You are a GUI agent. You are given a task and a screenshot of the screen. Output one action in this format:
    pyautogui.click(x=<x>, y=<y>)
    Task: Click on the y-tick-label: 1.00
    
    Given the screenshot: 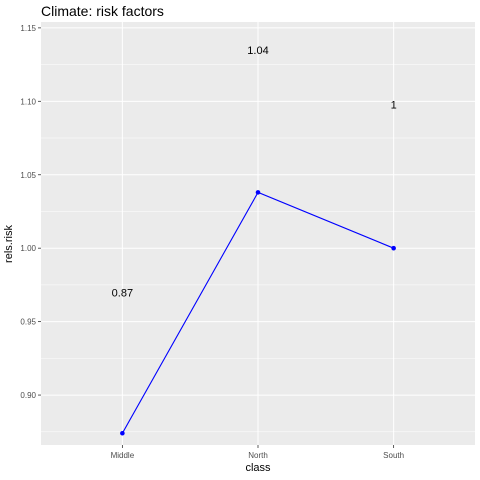 What is the action you would take?
    pyautogui.click(x=28, y=248)
    